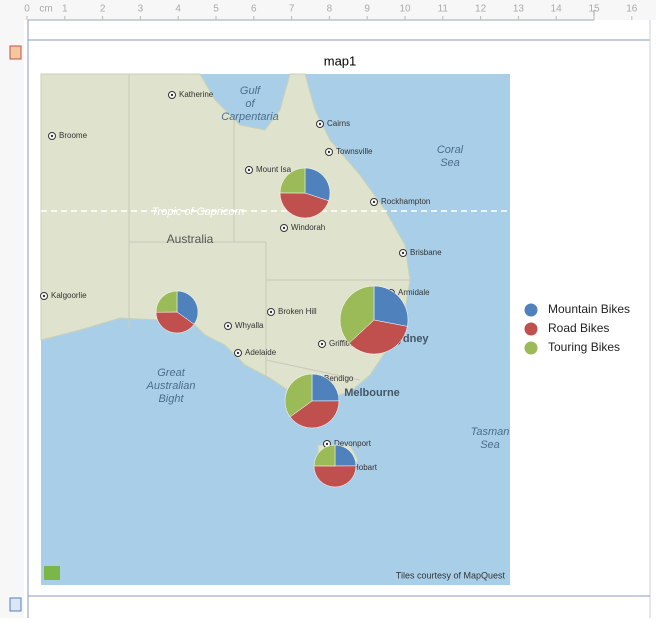 The image size is (656, 623). I want to click on place-label: Broome, so click(73, 135).